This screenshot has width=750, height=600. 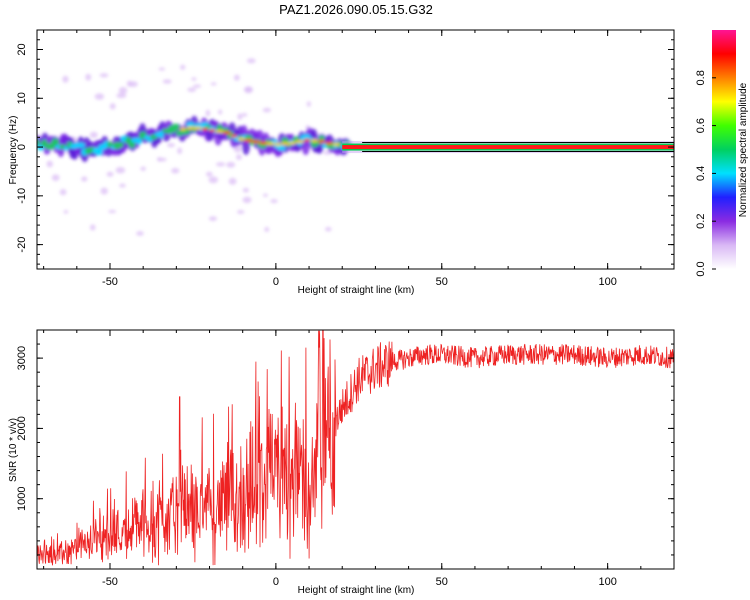 What do you see at coordinates (508, 147) in the screenshot?
I see `carrier-band-core` at bounding box center [508, 147].